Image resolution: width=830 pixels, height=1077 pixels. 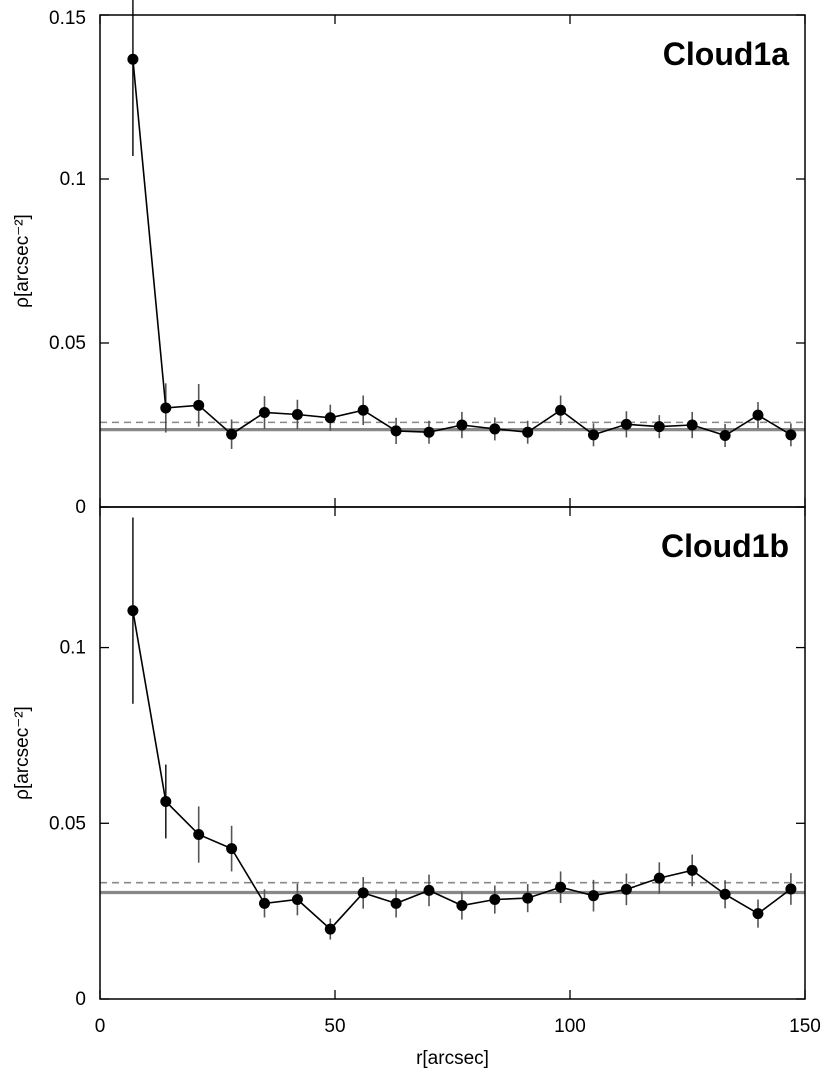 I want to click on y-tick-label: 0.15, so click(x=67, y=18).